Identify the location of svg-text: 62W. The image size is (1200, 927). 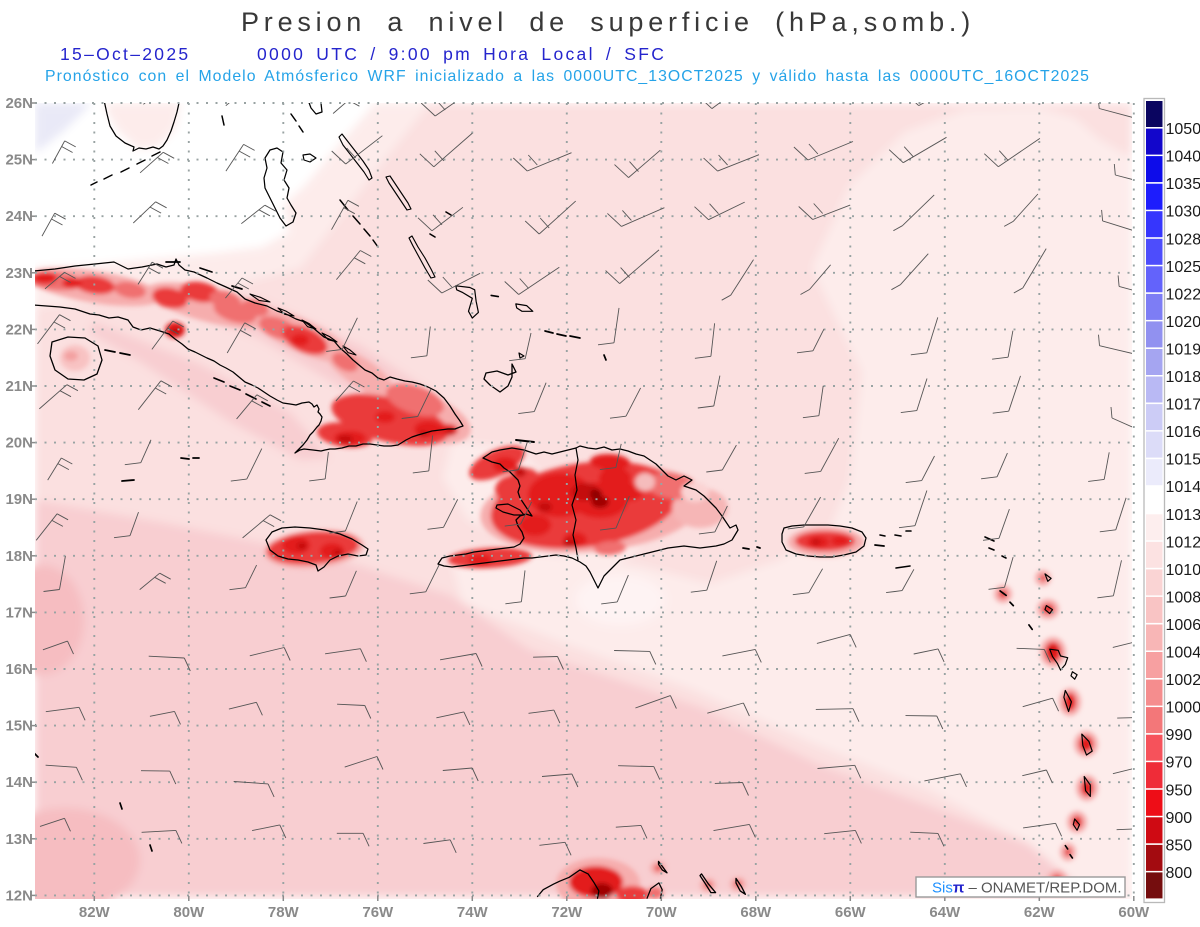
(1040, 912).